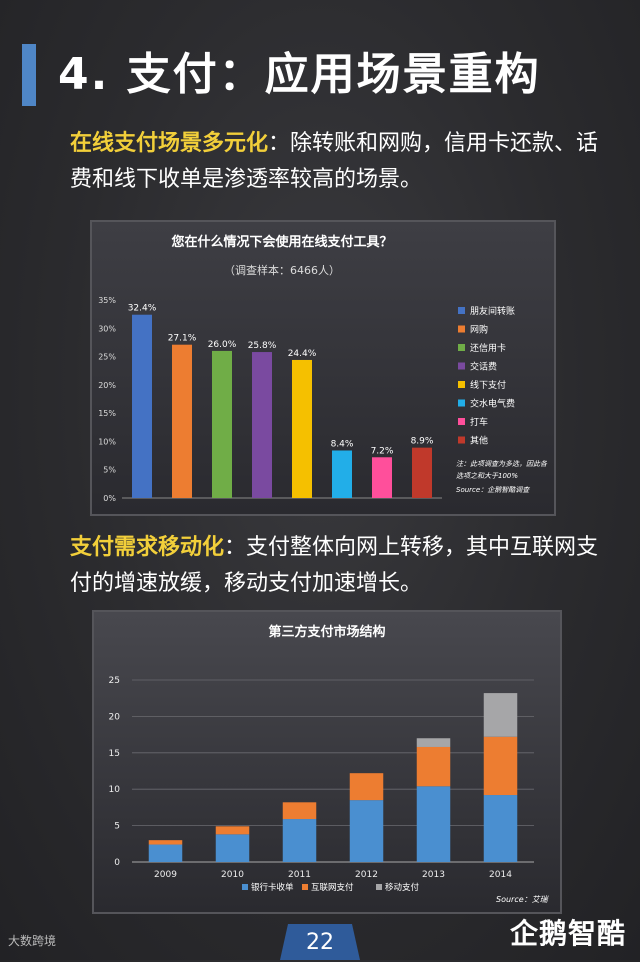  What do you see at coordinates (107, 413) in the screenshot?
I see `chart-1-ytick: 15%` at bounding box center [107, 413].